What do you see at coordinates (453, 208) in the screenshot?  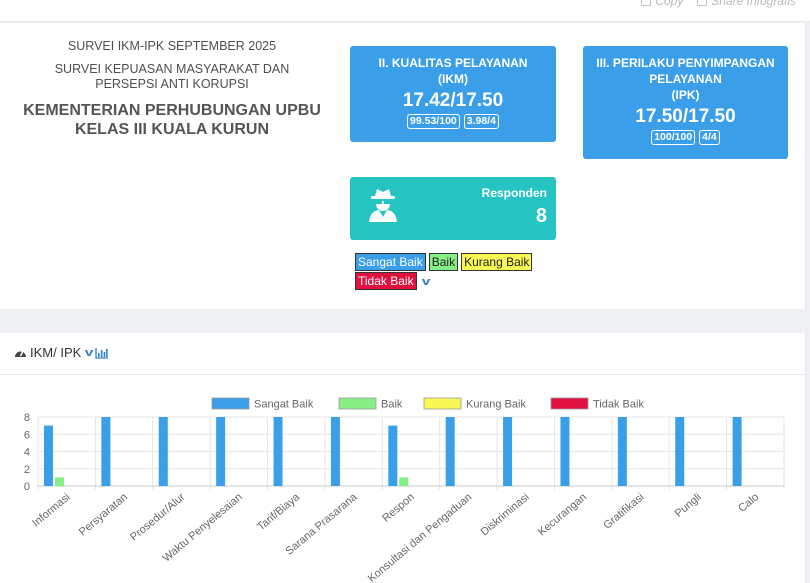 I see `responden-card: Responden 8` at bounding box center [453, 208].